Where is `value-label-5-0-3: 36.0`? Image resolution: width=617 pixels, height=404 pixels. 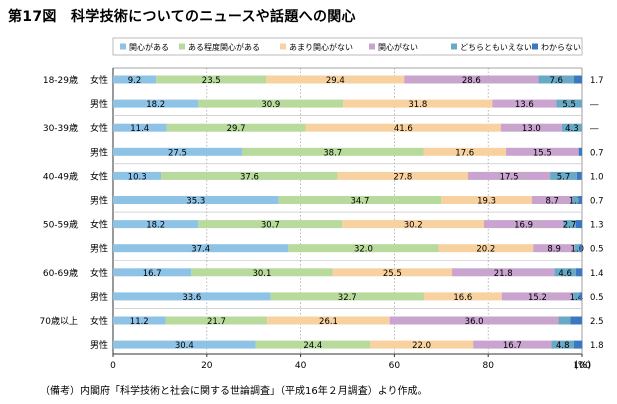
value-label-5-0-3: 36.0 is located at coordinates (474, 322).